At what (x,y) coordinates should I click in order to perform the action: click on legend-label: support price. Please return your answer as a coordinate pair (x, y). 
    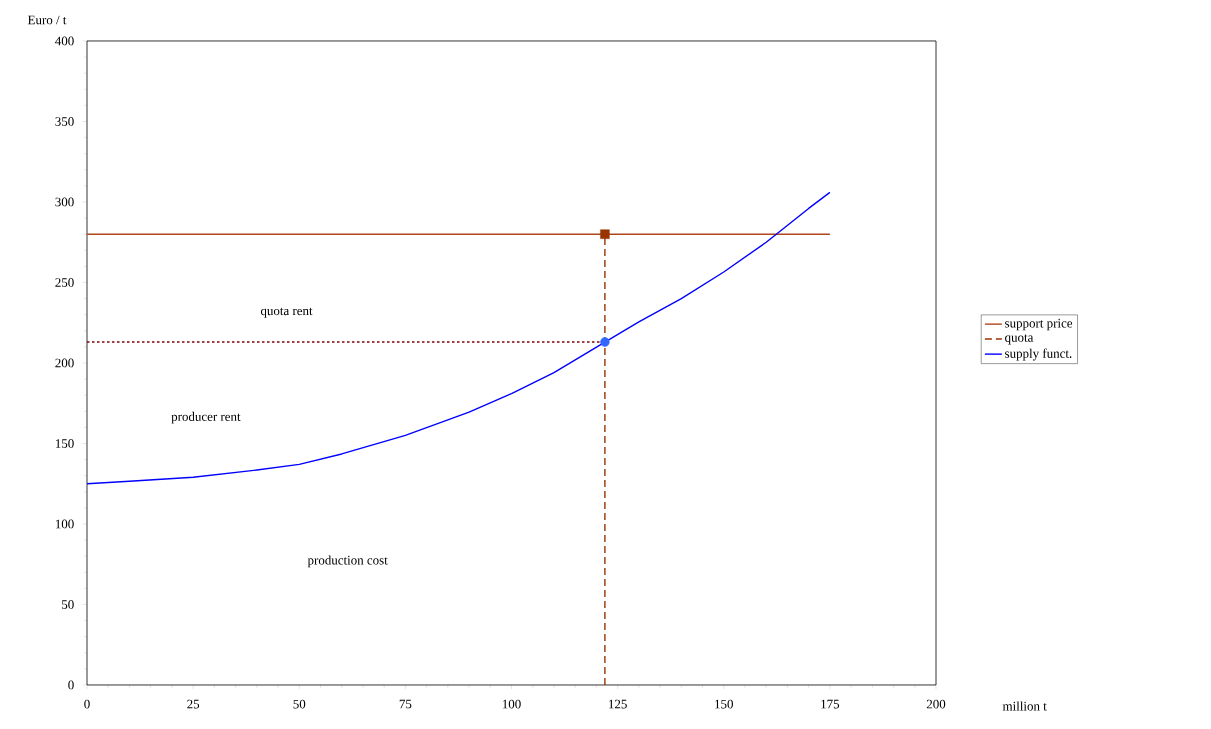
    Looking at the image, I should click on (1039, 324).